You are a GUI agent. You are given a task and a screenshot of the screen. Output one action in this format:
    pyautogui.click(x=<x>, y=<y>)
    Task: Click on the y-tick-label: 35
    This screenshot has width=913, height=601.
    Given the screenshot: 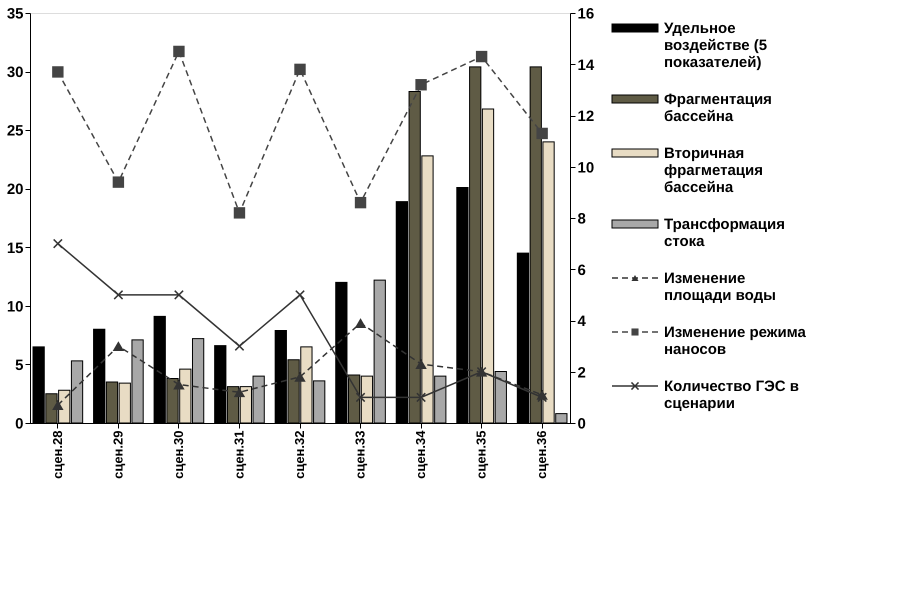 What is the action you would take?
    pyautogui.click(x=15, y=14)
    